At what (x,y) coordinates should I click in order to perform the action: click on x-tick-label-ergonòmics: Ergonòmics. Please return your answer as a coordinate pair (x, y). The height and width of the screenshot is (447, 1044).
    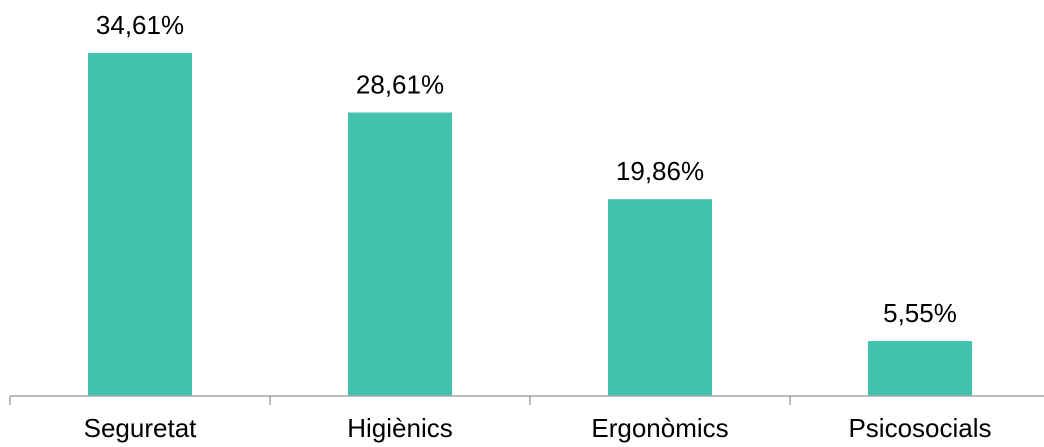
    Looking at the image, I should click on (659, 428).